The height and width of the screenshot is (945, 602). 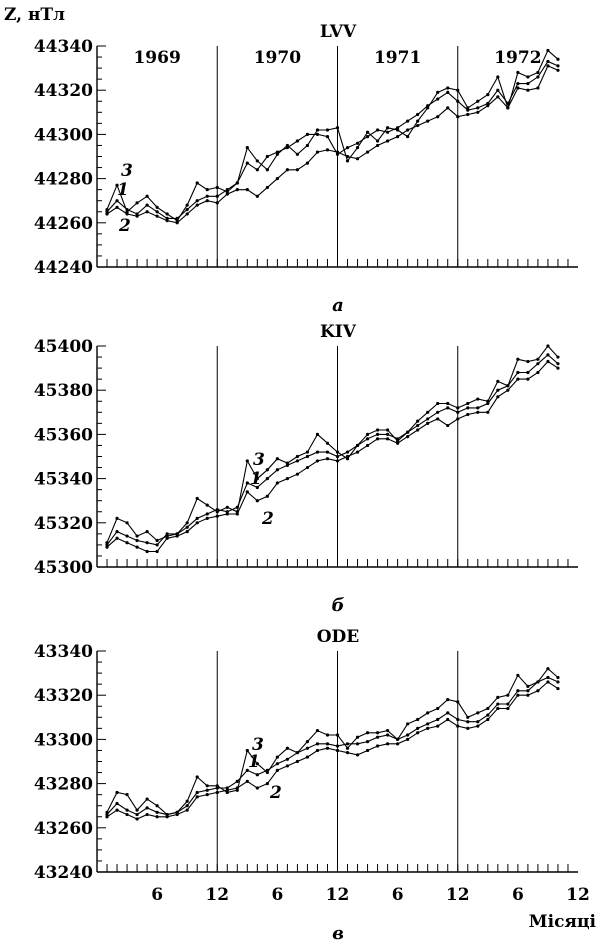 I want to click on y-tick-label: 45400, so click(x=63, y=347).